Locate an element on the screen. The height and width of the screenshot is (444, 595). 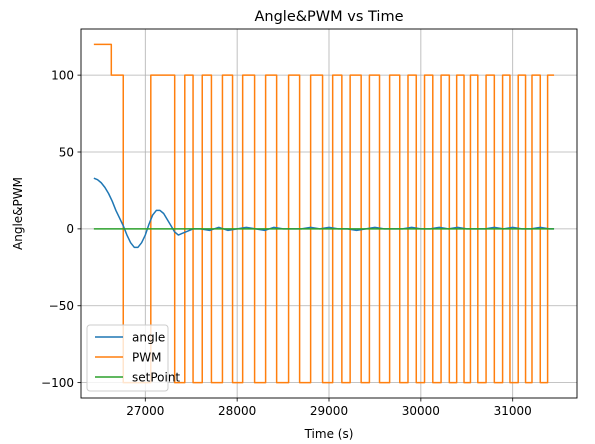
y-tick-label: −50 is located at coordinates (61, 306).